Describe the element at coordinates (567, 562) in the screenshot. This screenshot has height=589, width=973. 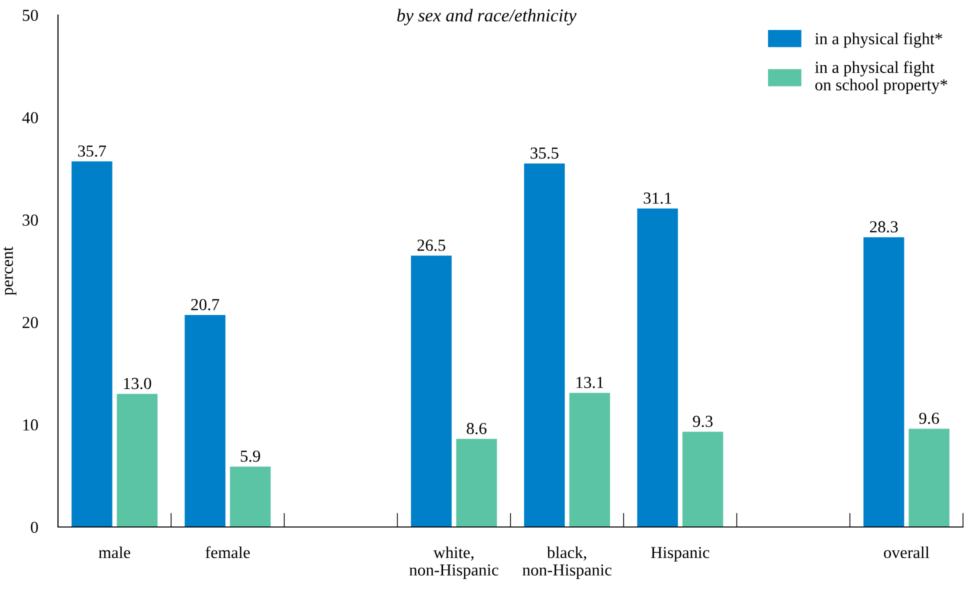
I see `x-tick-label: black, non-Hispanic` at that location.